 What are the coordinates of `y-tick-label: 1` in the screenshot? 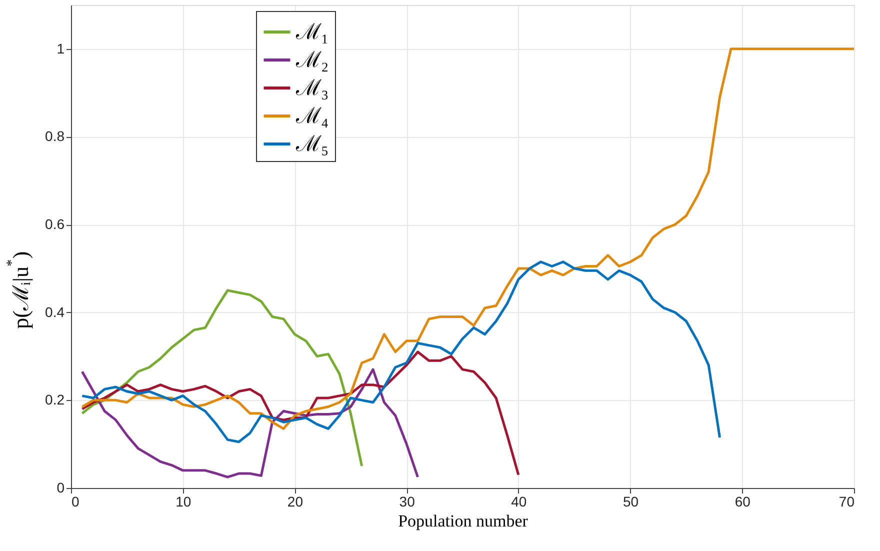 It's located at (60, 48).